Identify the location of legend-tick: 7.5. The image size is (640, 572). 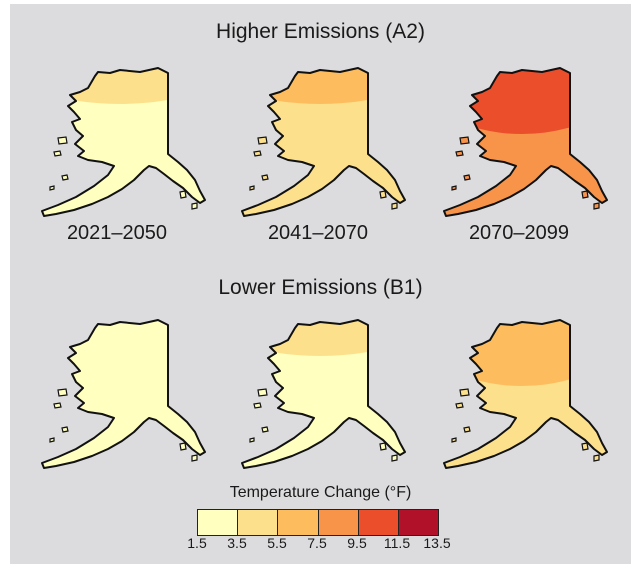
(317, 543).